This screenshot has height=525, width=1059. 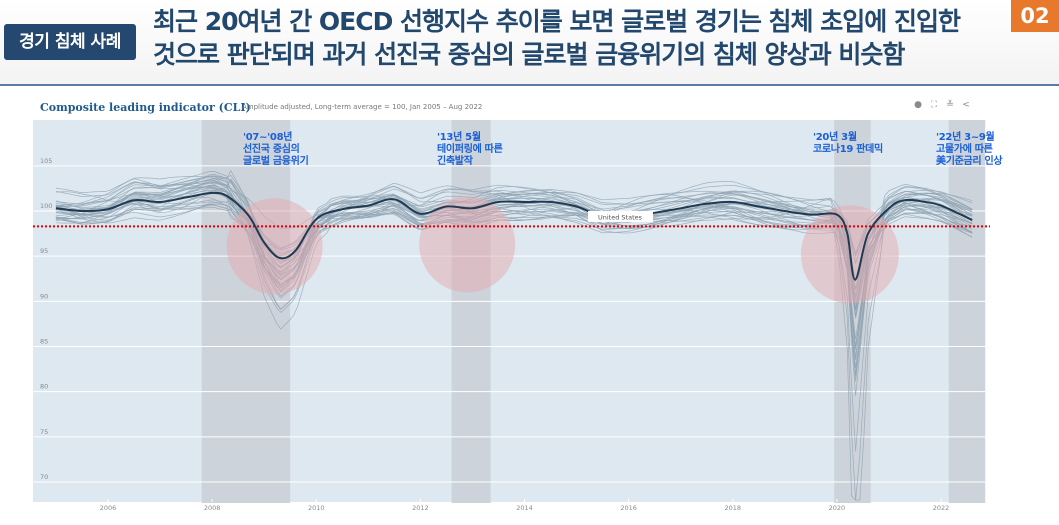 I want to click on info-icon: ●, so click(x=918, y=105).